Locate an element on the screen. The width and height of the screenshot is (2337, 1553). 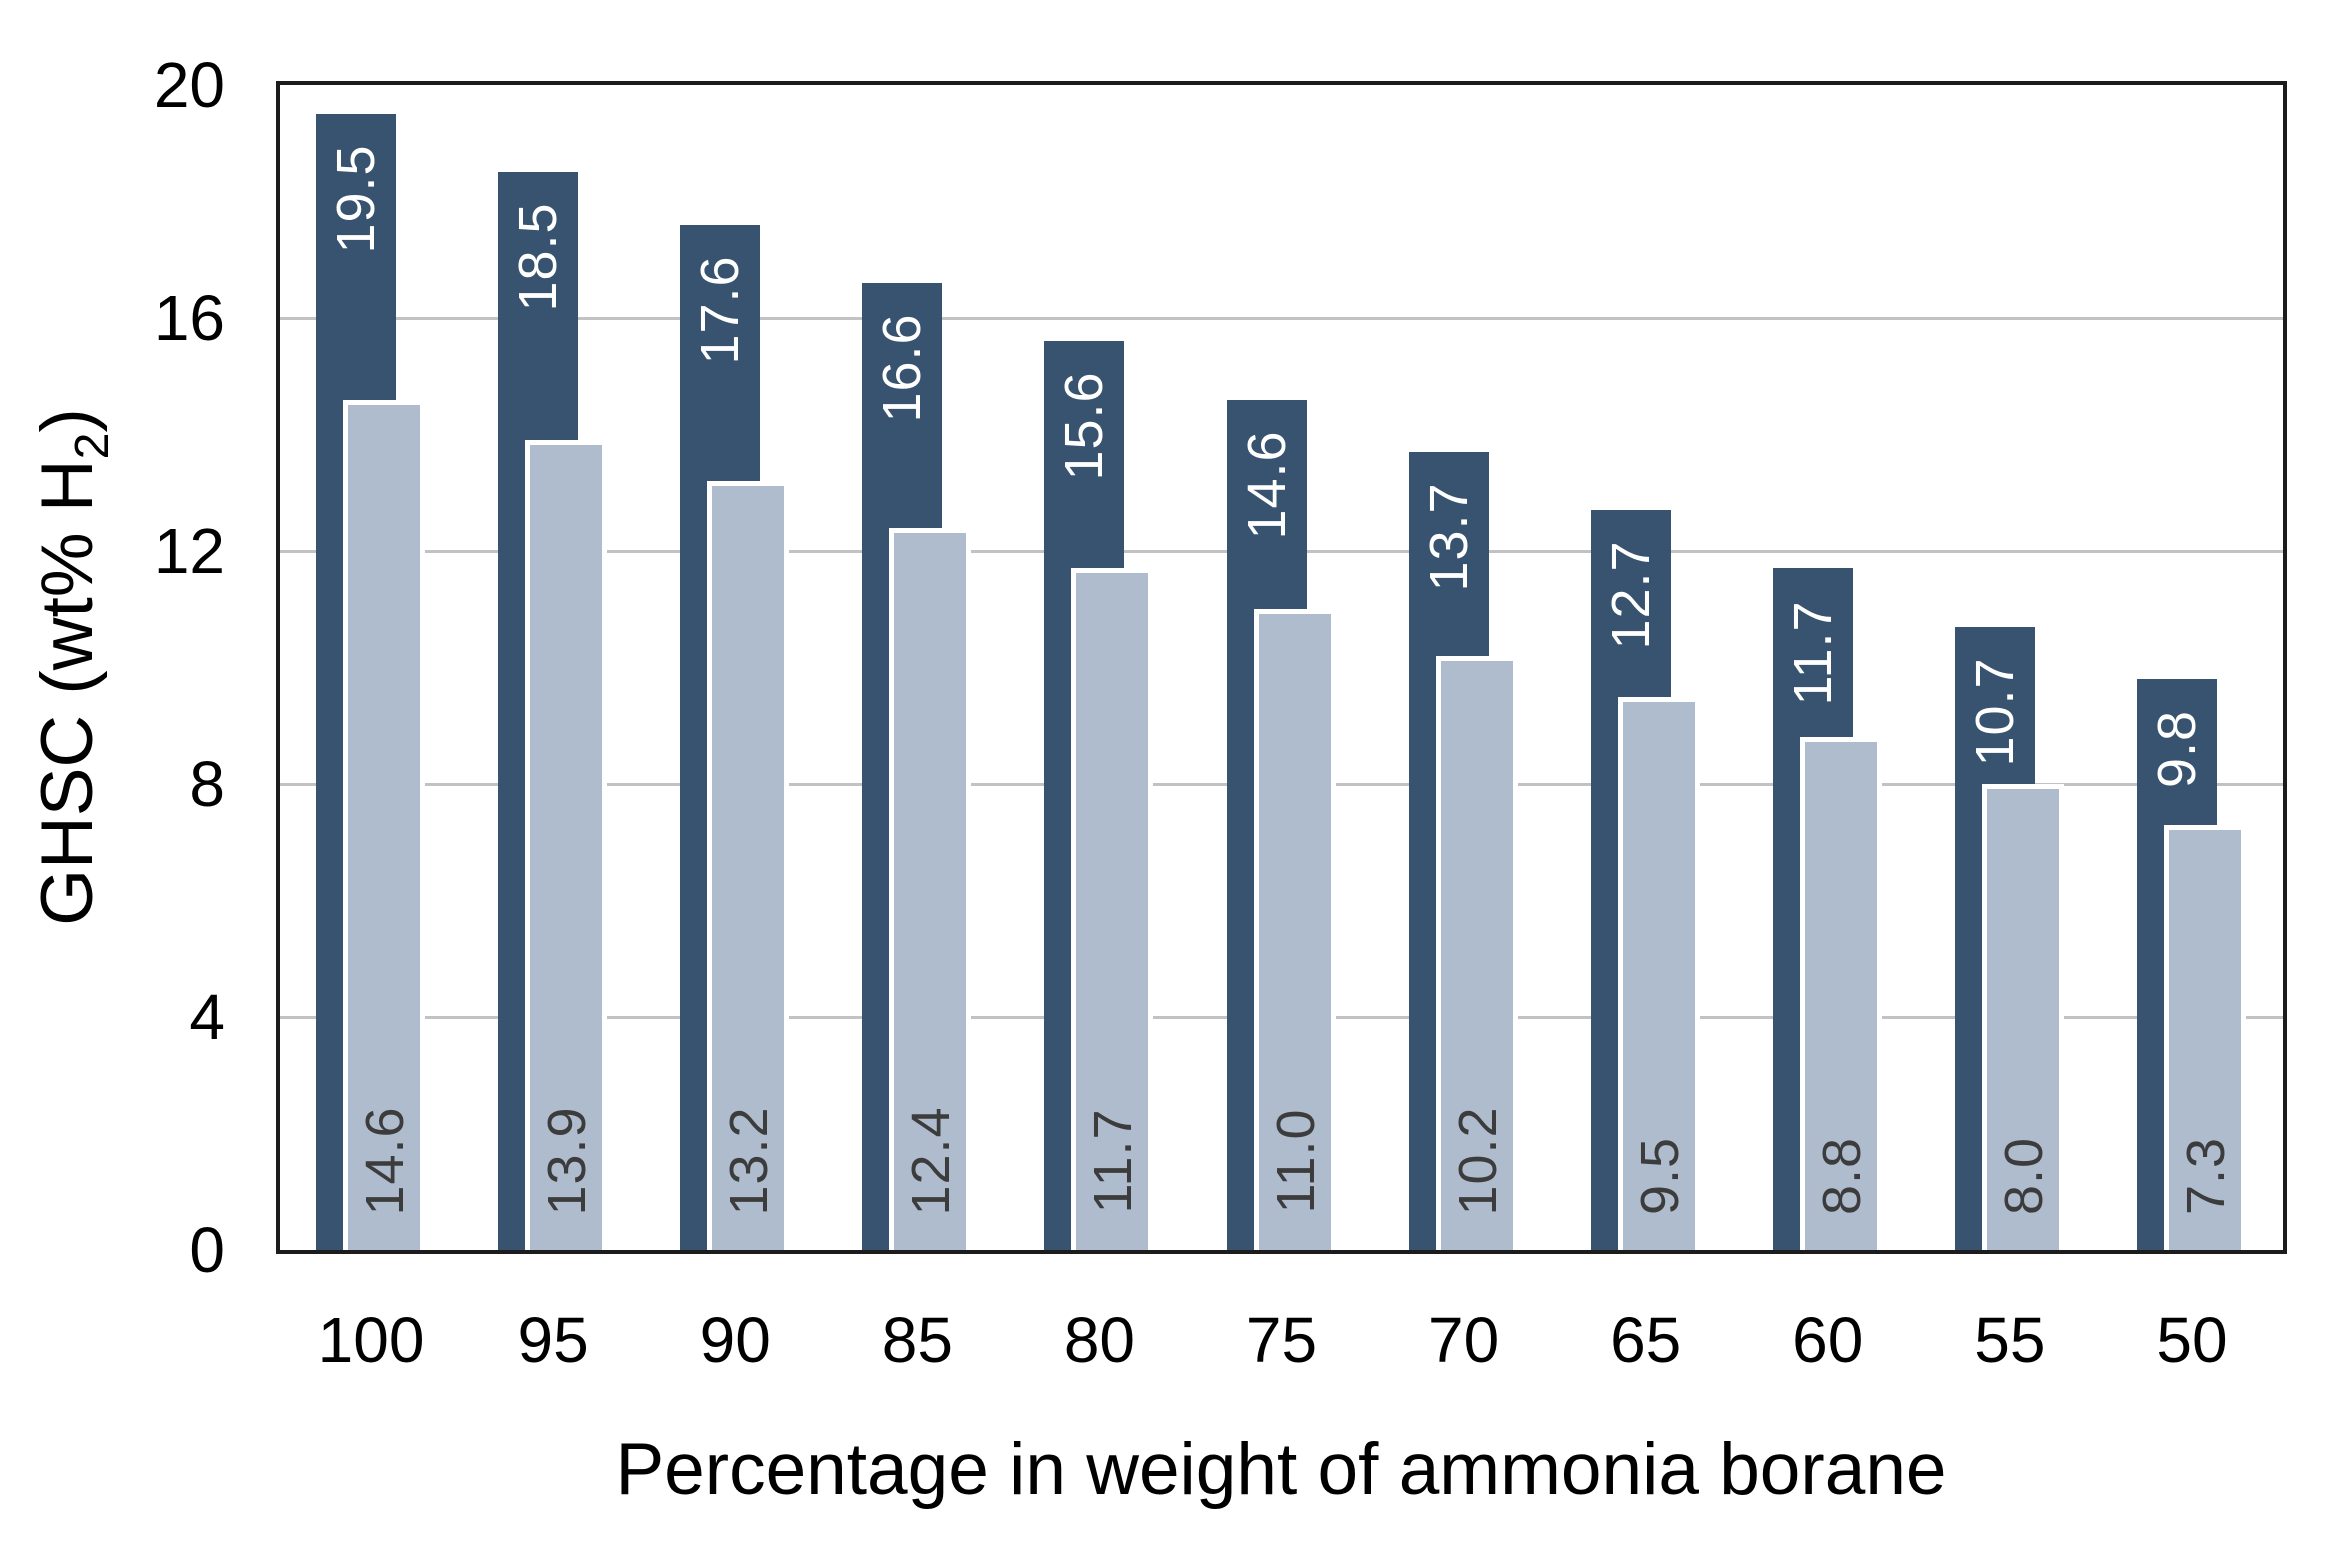
dark-bar-value-90: 17.6 is located at coordinates (720, 310).